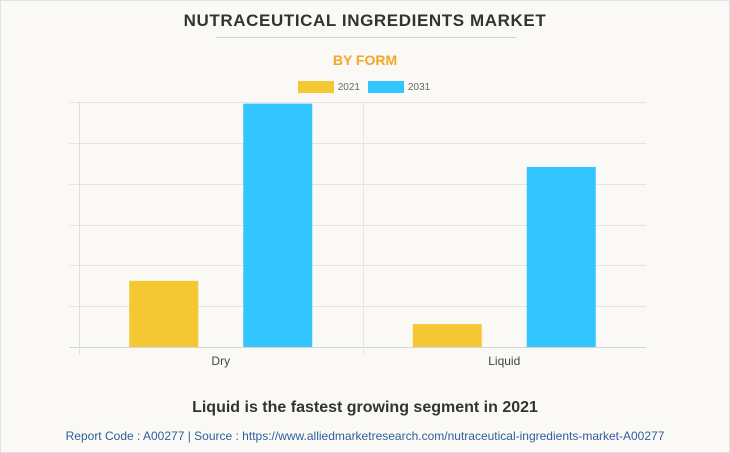 The width and height of the screenshot is (730, 453). What do you see at coordinates (386, 87) in the screenshot?
I see `legend-swatch-2031` at bounding box center [386, 87].